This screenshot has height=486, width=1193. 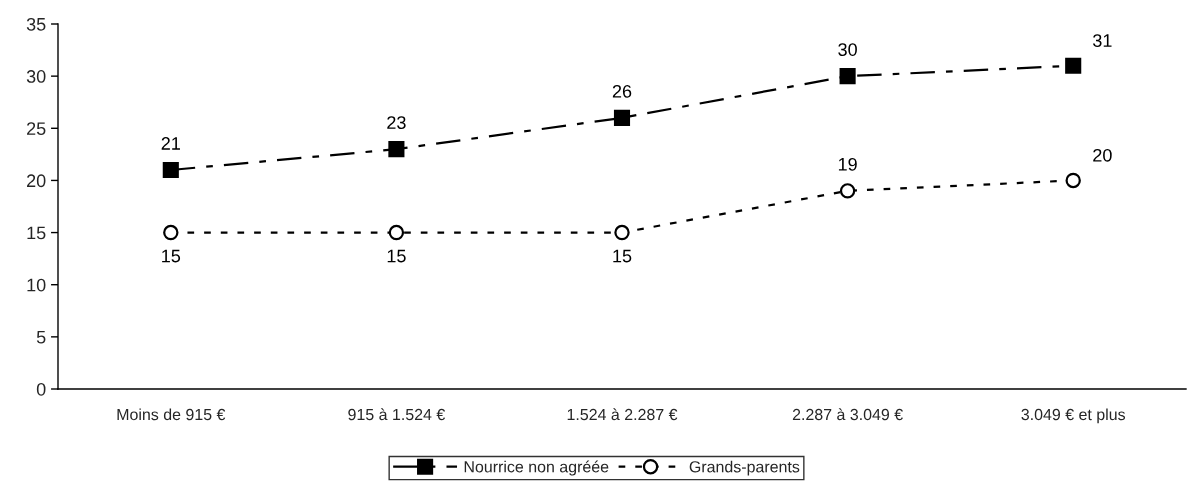 I want to click on y-tick-label: 5, so click(x=41, y=337).